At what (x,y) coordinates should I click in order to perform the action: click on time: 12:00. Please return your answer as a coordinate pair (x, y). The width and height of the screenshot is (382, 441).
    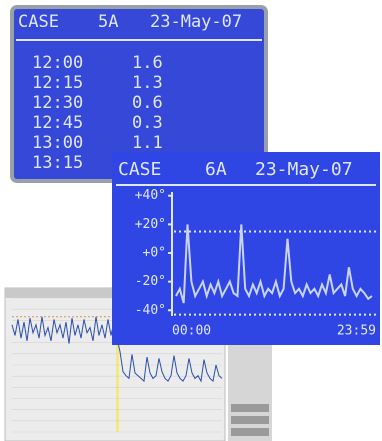
    Looking at the image, I should click on (57, 63).